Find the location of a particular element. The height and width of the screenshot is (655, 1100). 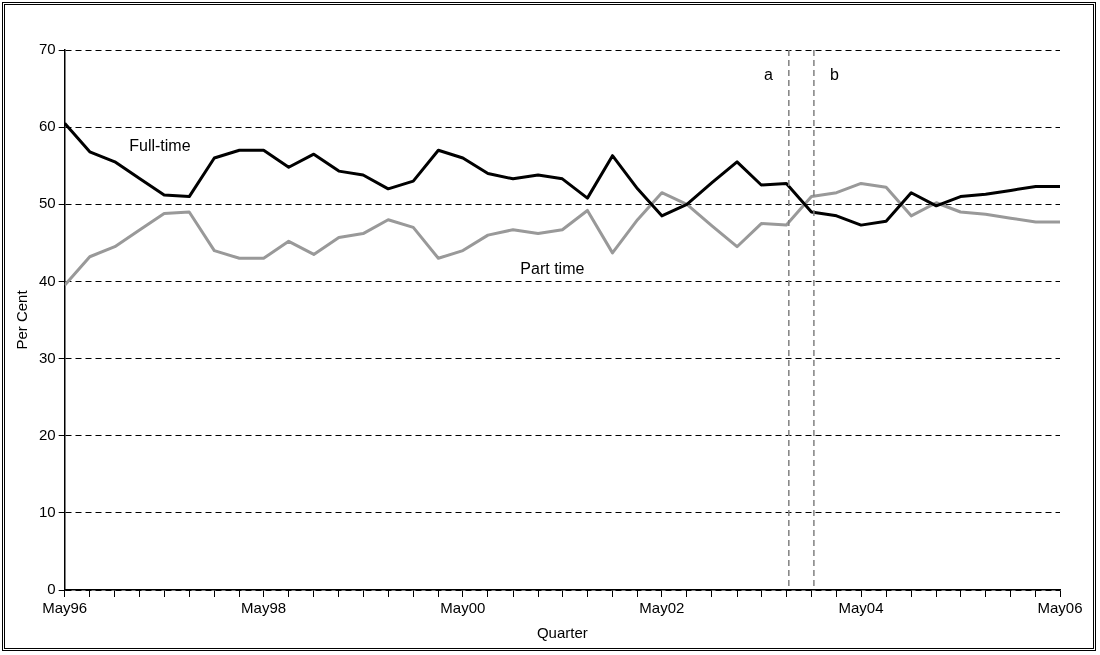

x-tick-label: May98 is located at coordinates (264, 608).